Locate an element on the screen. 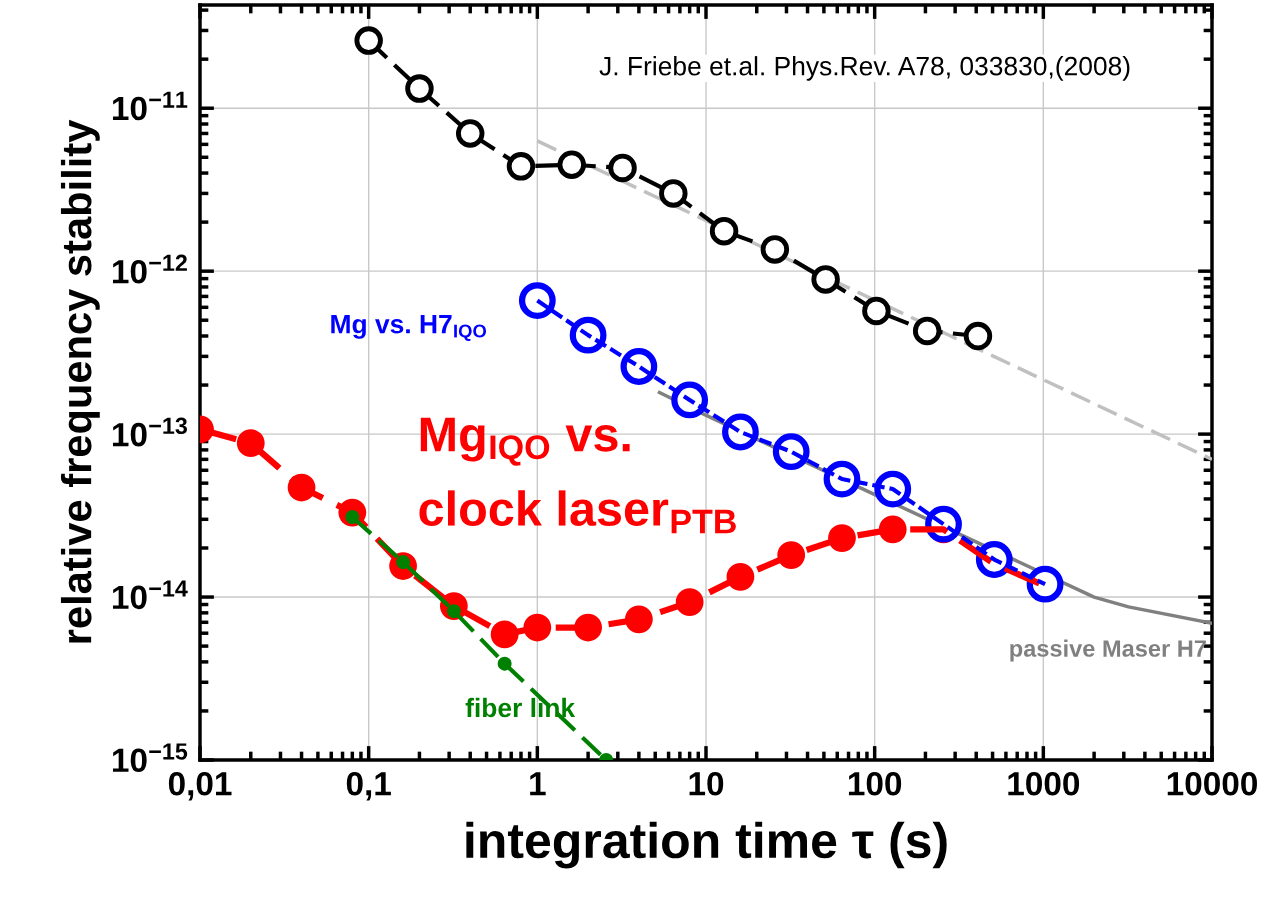 This screenshot has height=907, width=1269. y-tick-label: 10$^{−14}$ is located at coordinates (150, 595).